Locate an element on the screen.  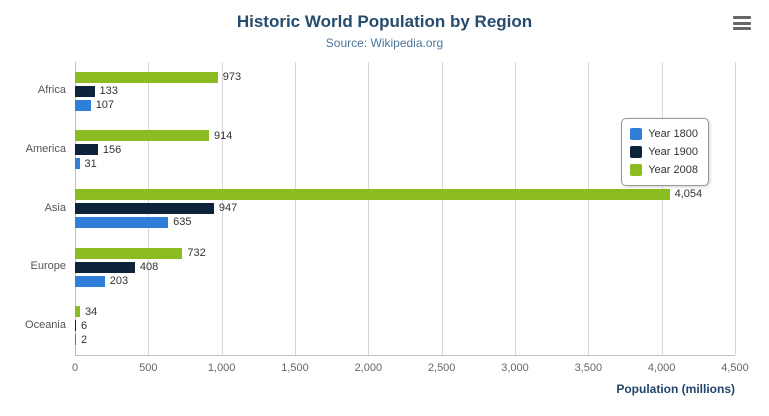
tick-label: 1,000 is located at coordinates (221, 368).